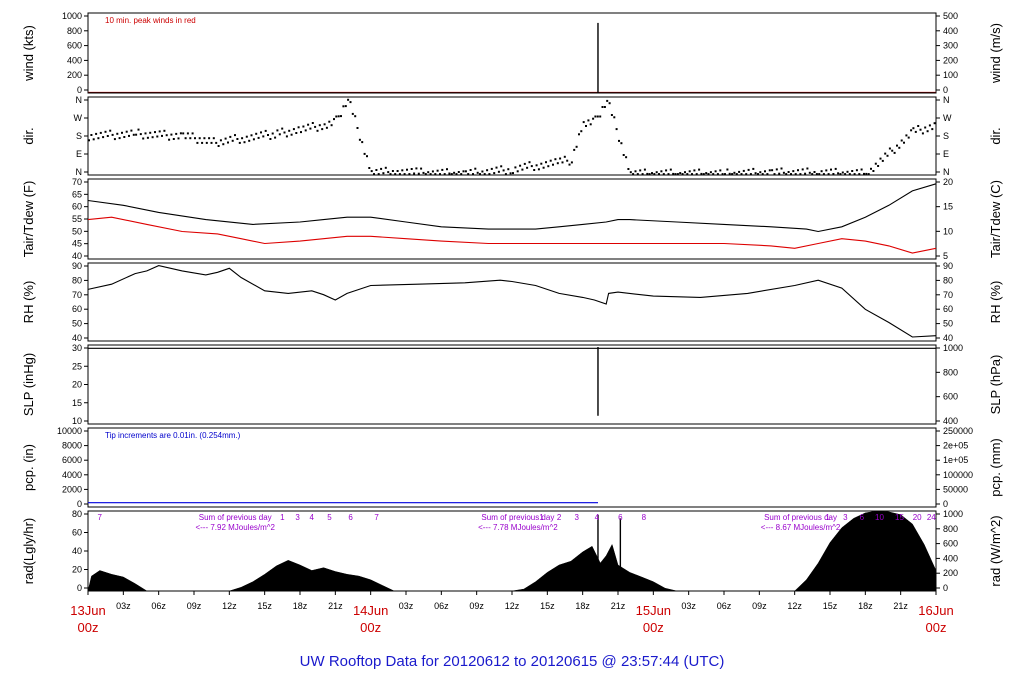 This screenshot has height=700, width=1024. What do you see at coordinates (72, 16) in the screenshot?
I see `y-tick-label-left: 1000` at bounding box center [72, 16].